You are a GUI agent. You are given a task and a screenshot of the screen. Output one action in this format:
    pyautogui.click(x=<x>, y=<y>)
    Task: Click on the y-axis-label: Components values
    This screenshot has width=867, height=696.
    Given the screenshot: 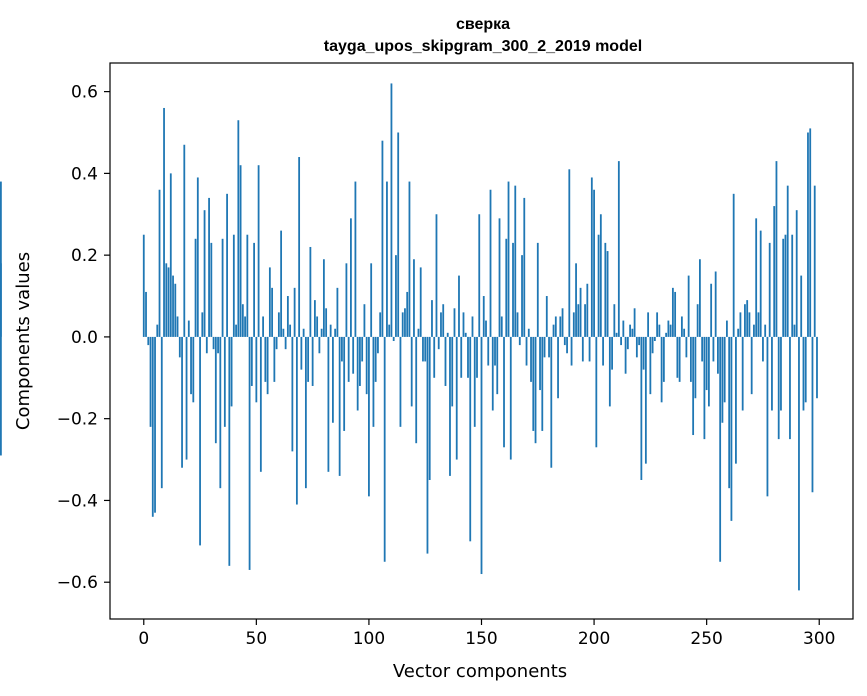 What is the action you would take?
    pyautogui.click(x=23, y=341)
    